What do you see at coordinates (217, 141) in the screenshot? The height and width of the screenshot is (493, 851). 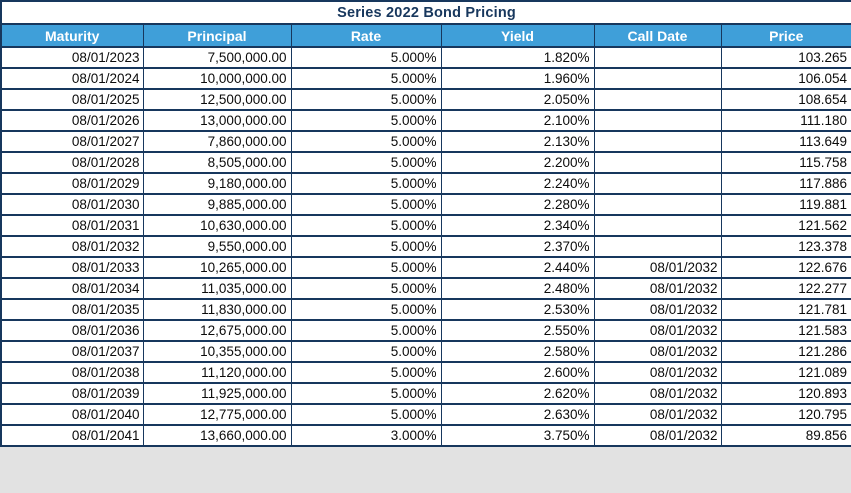 I see `cell-principal: 7,860,000.00` at bounding box center [217, 141].